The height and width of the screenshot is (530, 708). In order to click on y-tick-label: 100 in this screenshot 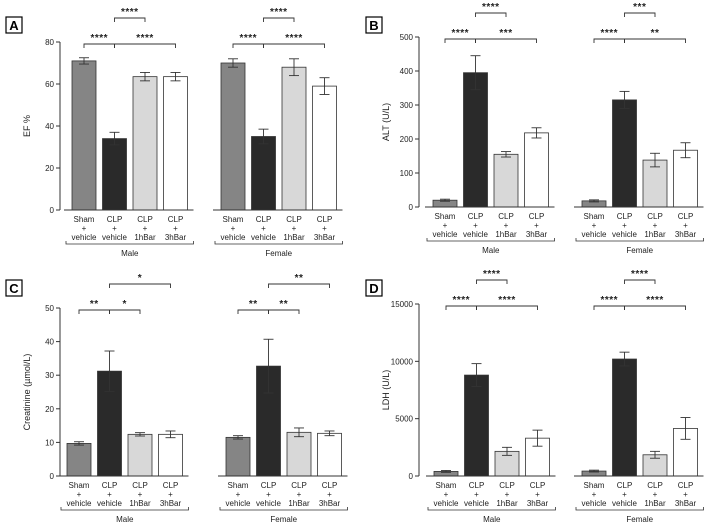, I will do `click(407, 173)`.